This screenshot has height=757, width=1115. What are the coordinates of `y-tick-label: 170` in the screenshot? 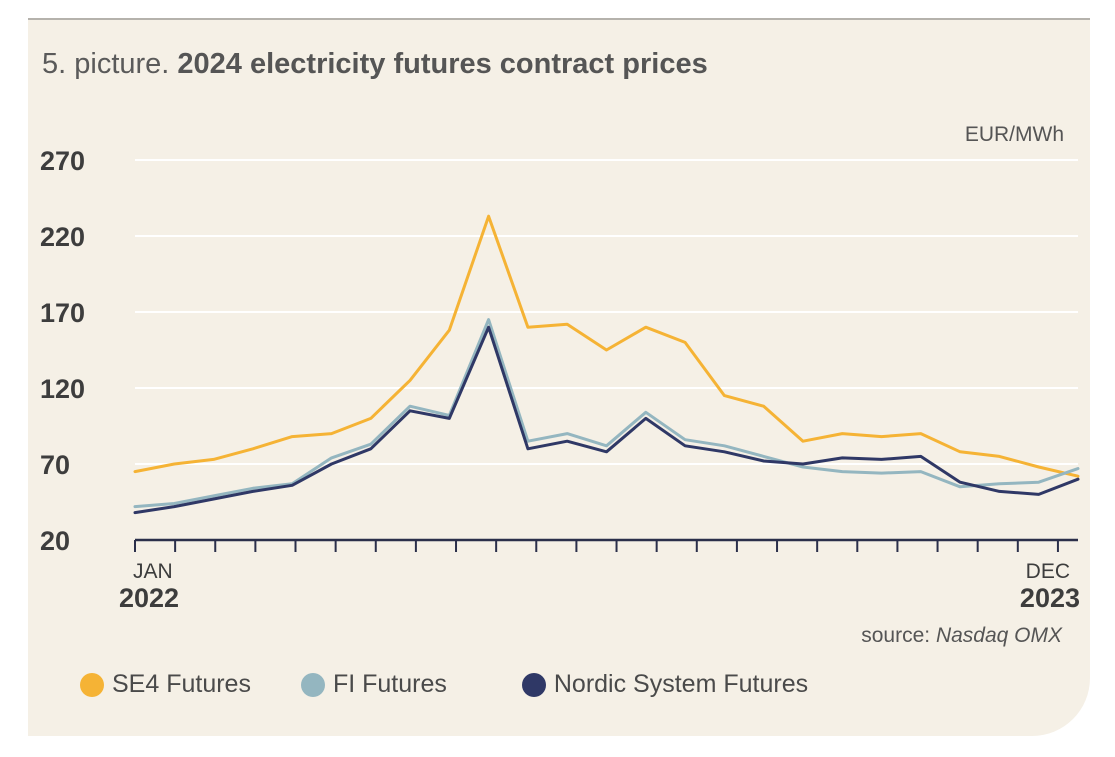 It's located at (62, 313).